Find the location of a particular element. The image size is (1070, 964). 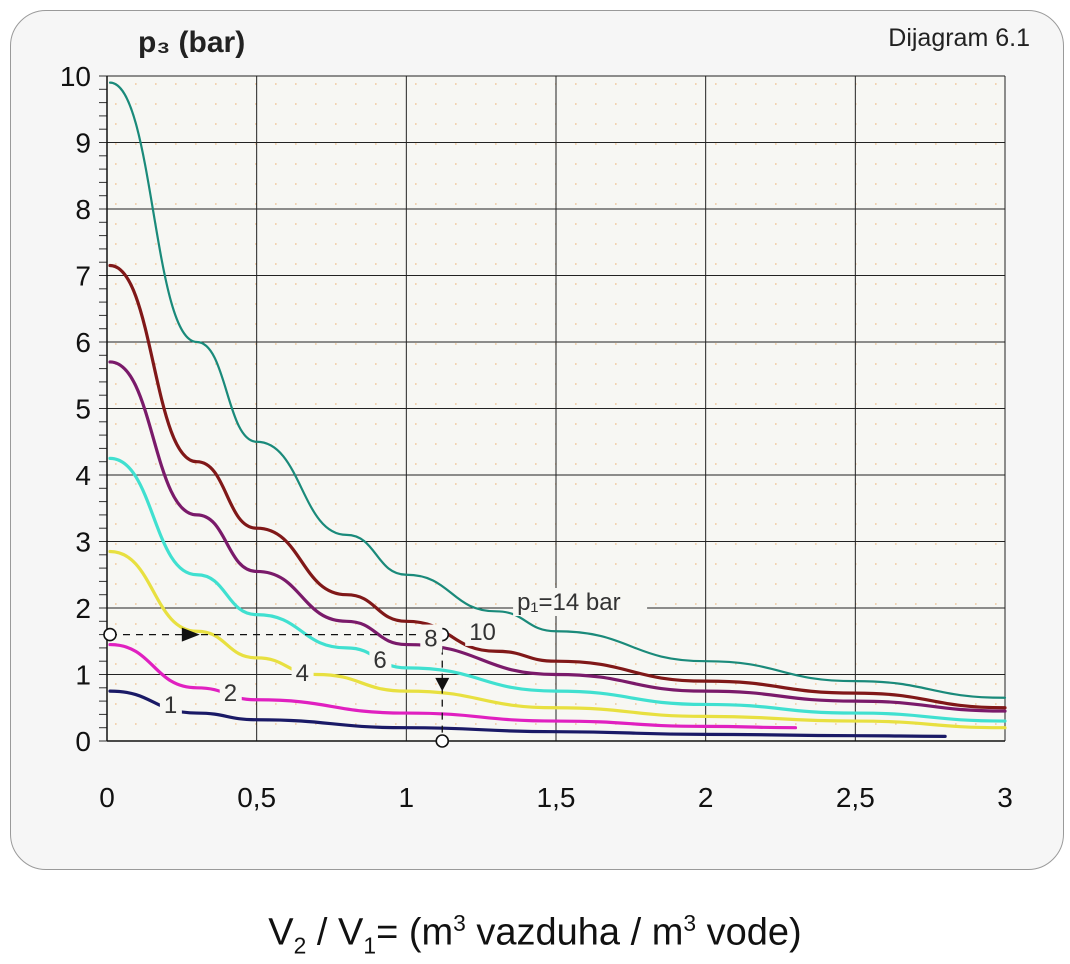

y-axis-label: p₃ (bar) is located at coordinates (191, 42).